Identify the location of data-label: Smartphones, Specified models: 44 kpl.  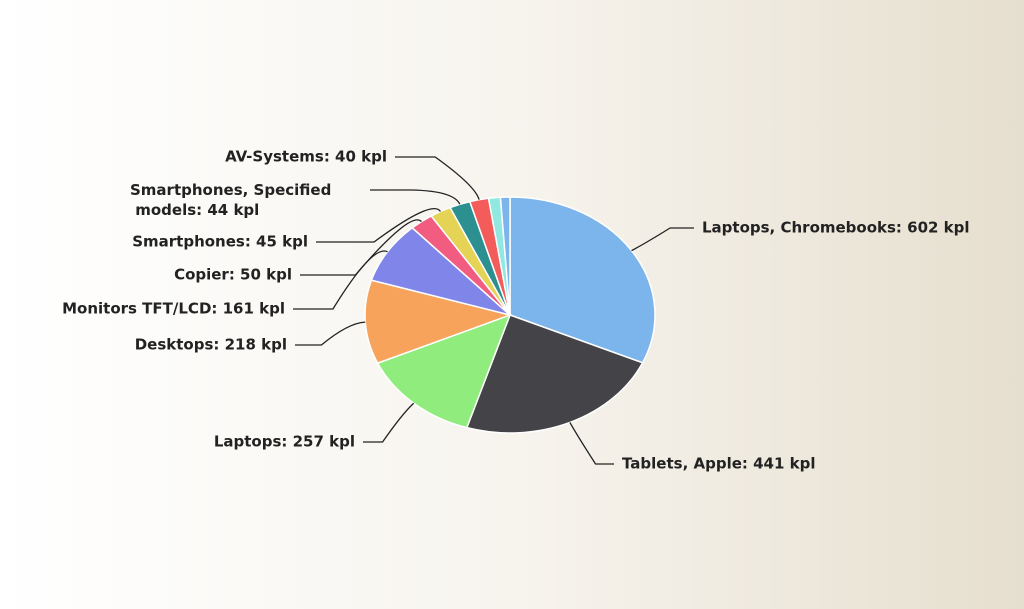
(230, 200).